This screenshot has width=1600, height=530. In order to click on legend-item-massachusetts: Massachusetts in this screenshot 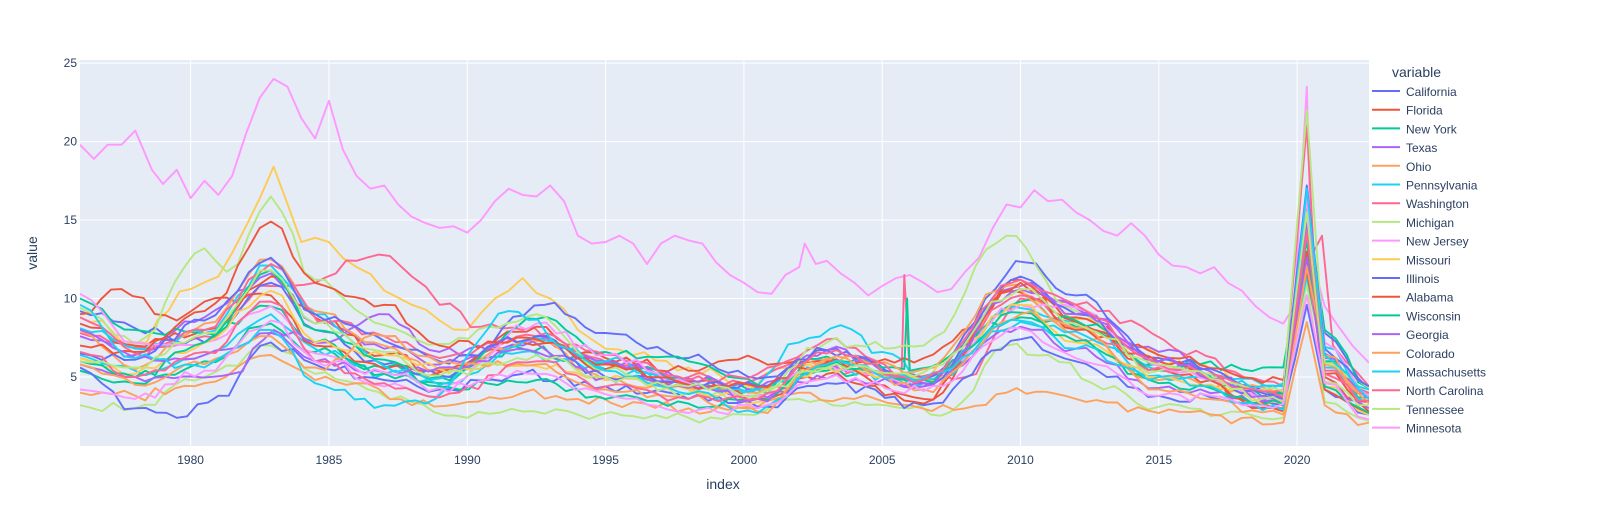, I will do `click(1429, 373)`.